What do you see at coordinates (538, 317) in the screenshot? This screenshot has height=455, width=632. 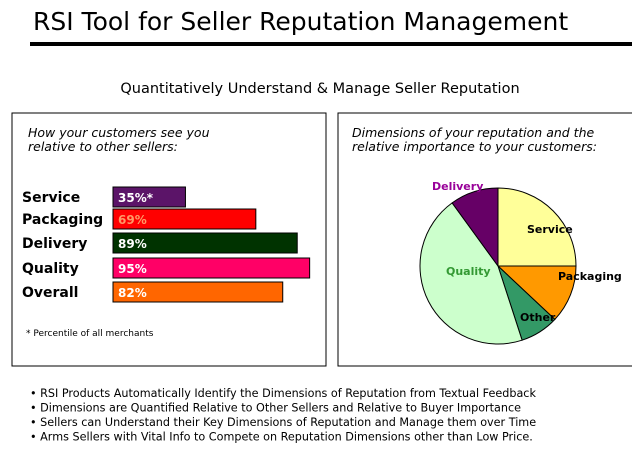 I see `slice-label: Other` at bounding box center [538, 317].